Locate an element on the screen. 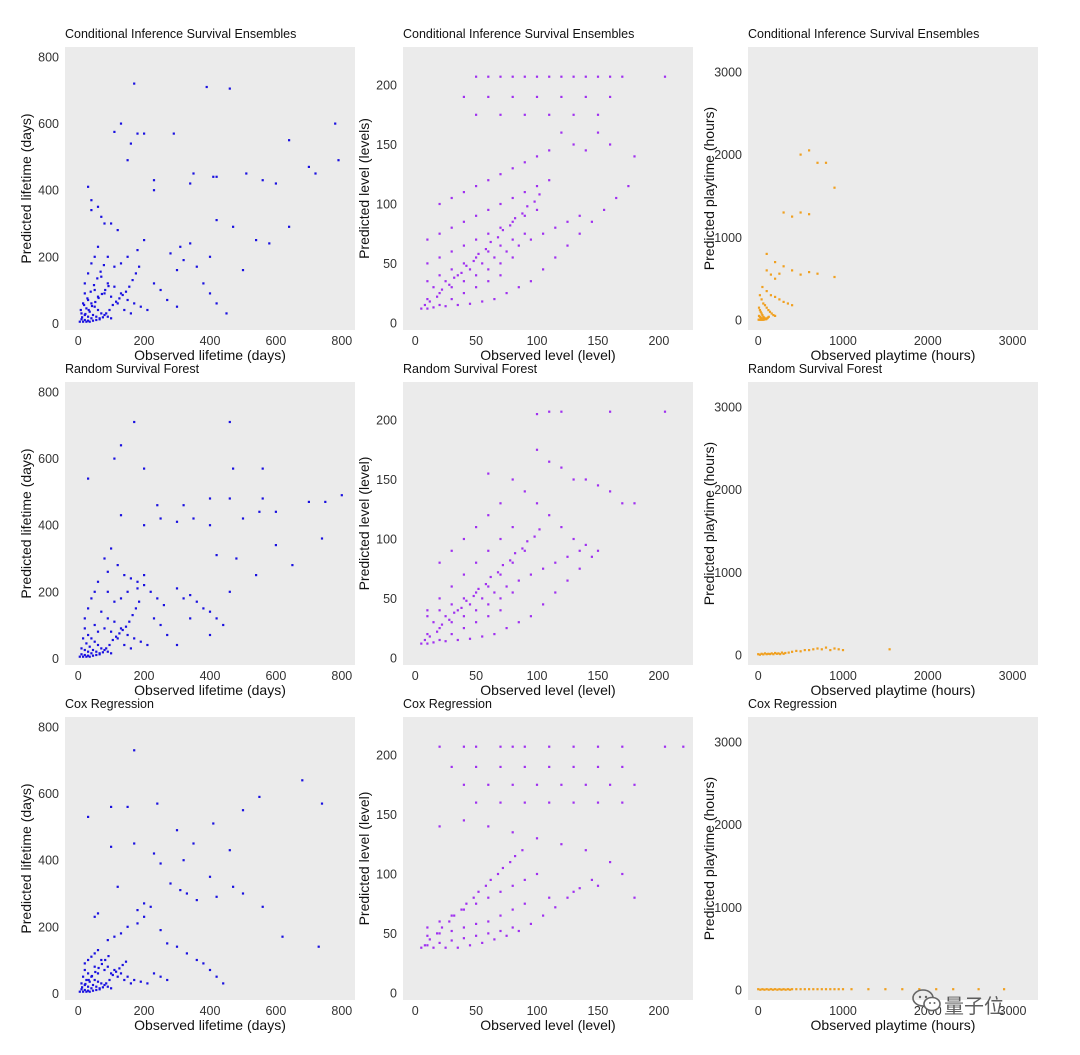 The height and width of the screenshot is (1055, 1080). x-tick-label: 0 is located at coordinates (415, 341).